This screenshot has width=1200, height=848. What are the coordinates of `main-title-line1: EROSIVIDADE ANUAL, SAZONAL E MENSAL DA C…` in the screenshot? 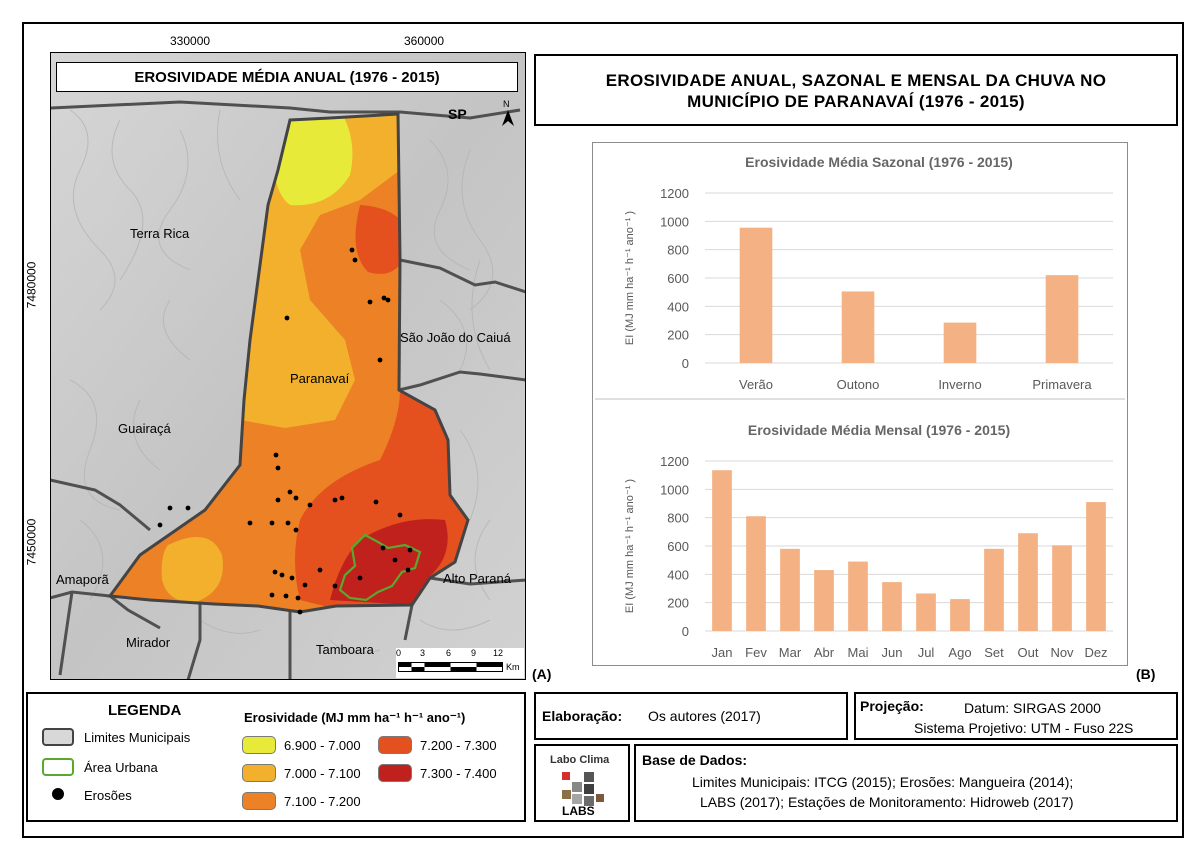 It's located at (856, 80).